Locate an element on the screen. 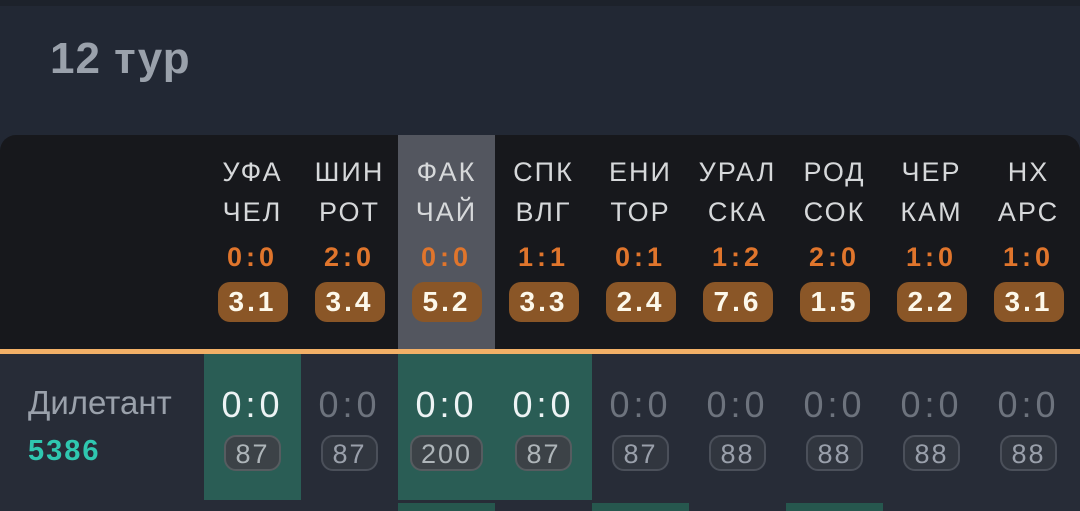 The width and height of the screenshot is (1080, 511). odds-badge: 7.6 is located at coordinates (737, 302).